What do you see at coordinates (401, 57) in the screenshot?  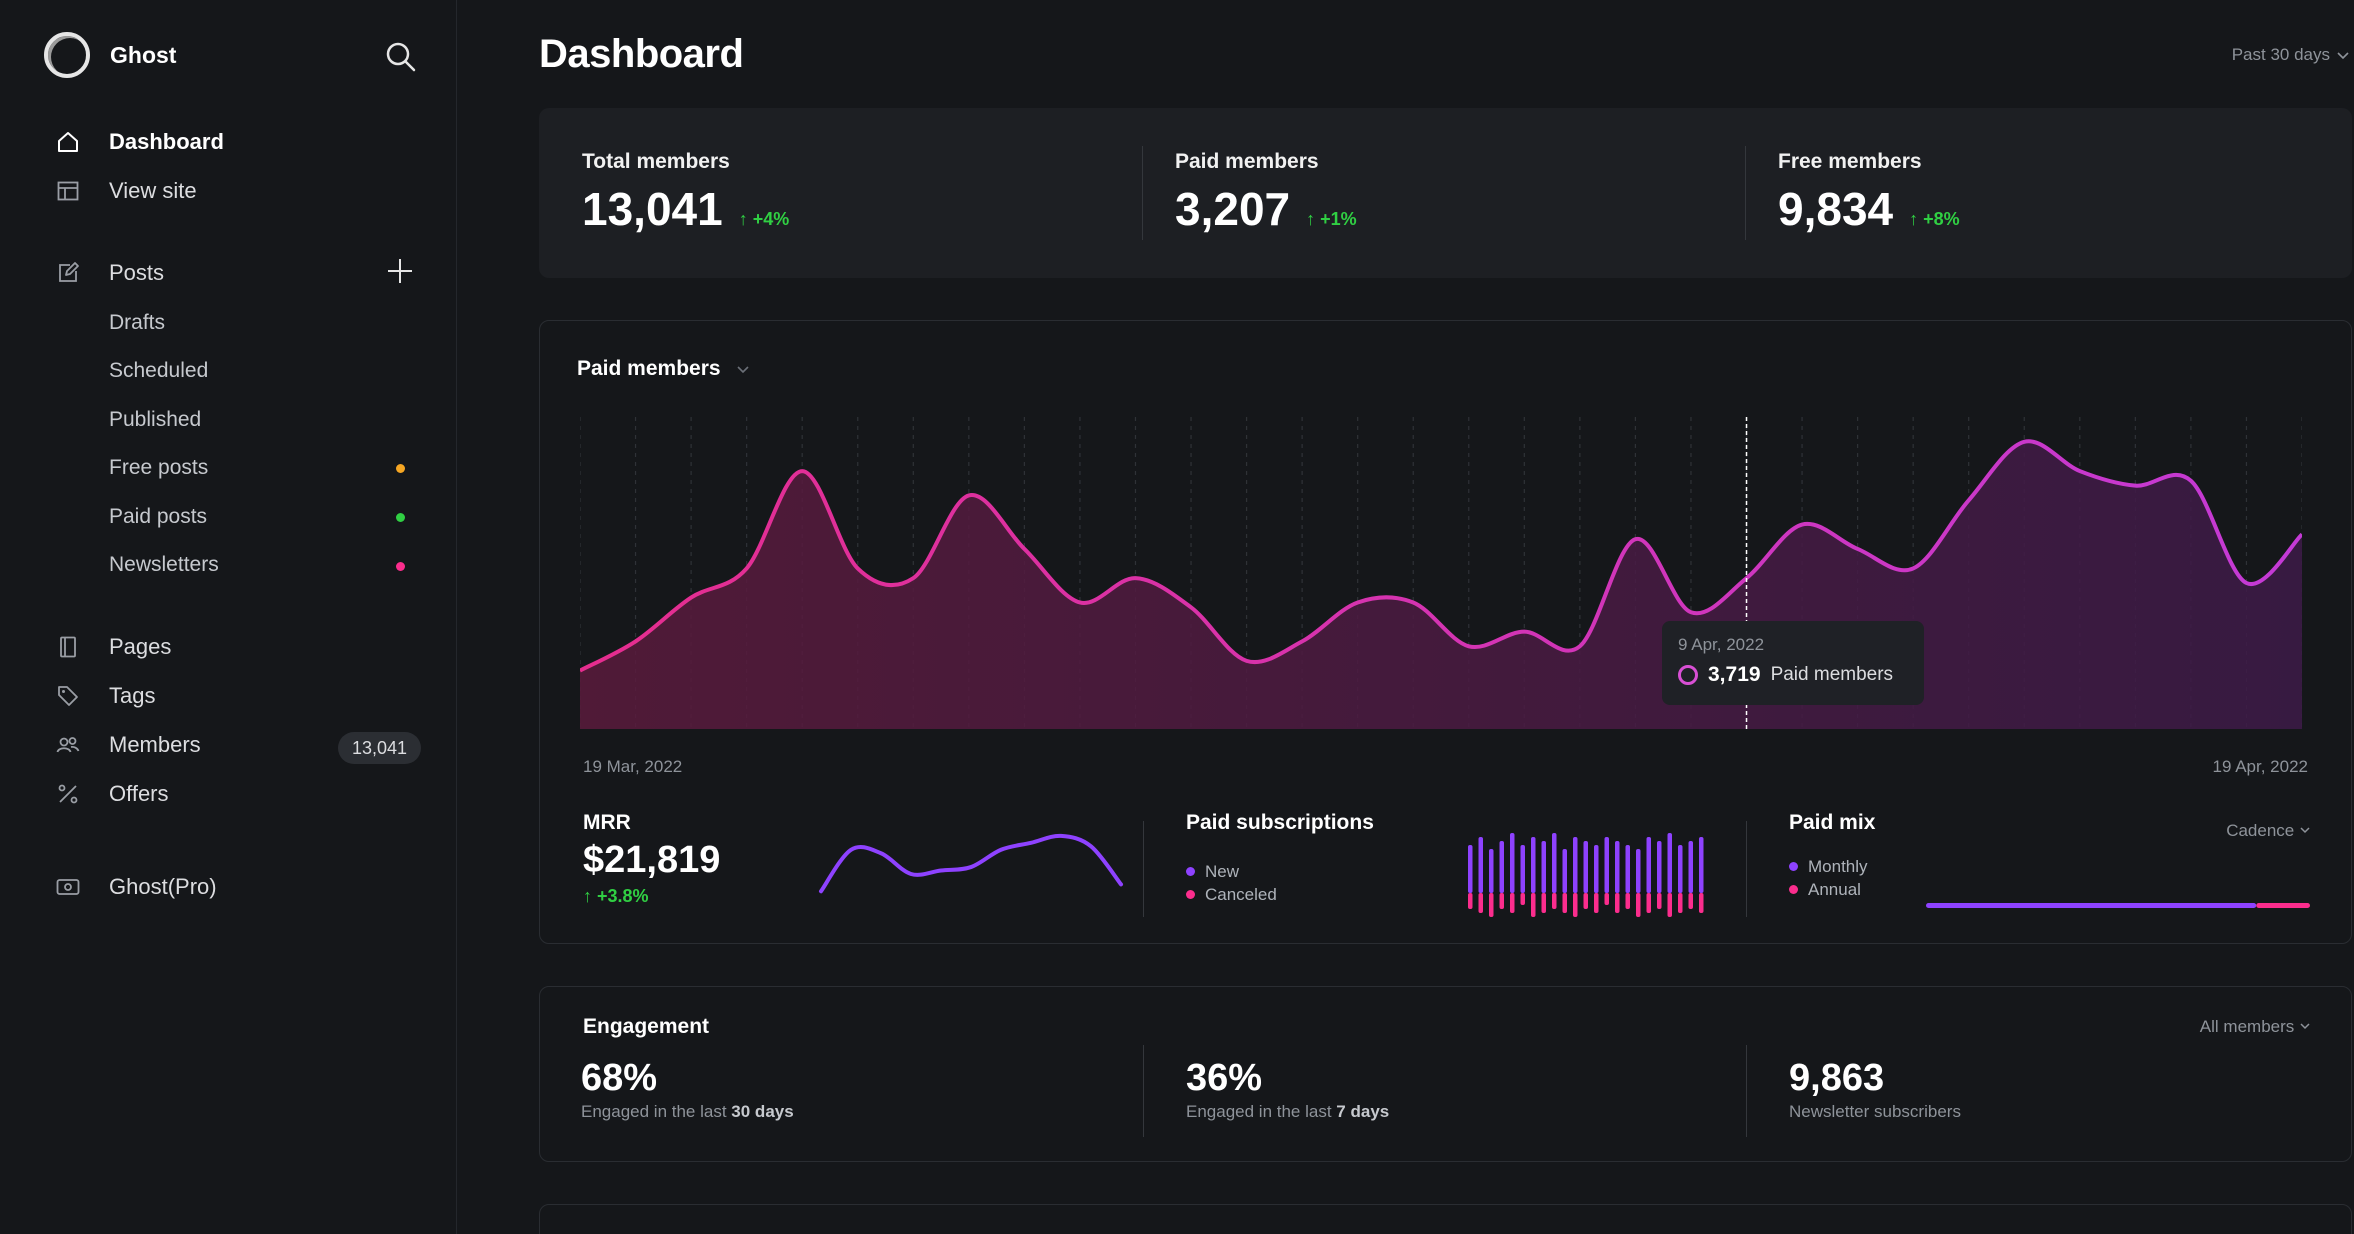 I see `search-icon` at bounding box center [401, 57].